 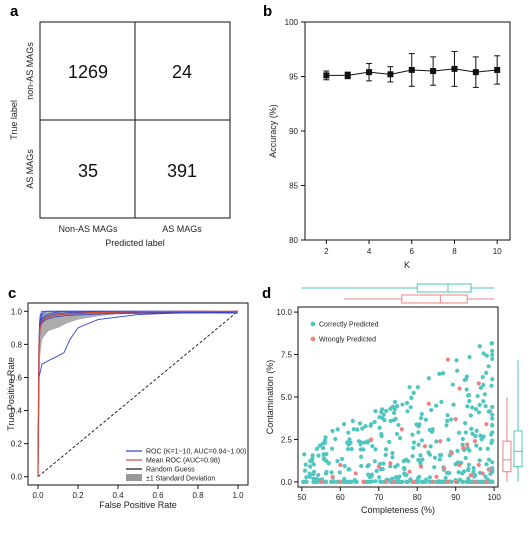 I want to click on y-tick-label: 100, so click(x=292, y=22).